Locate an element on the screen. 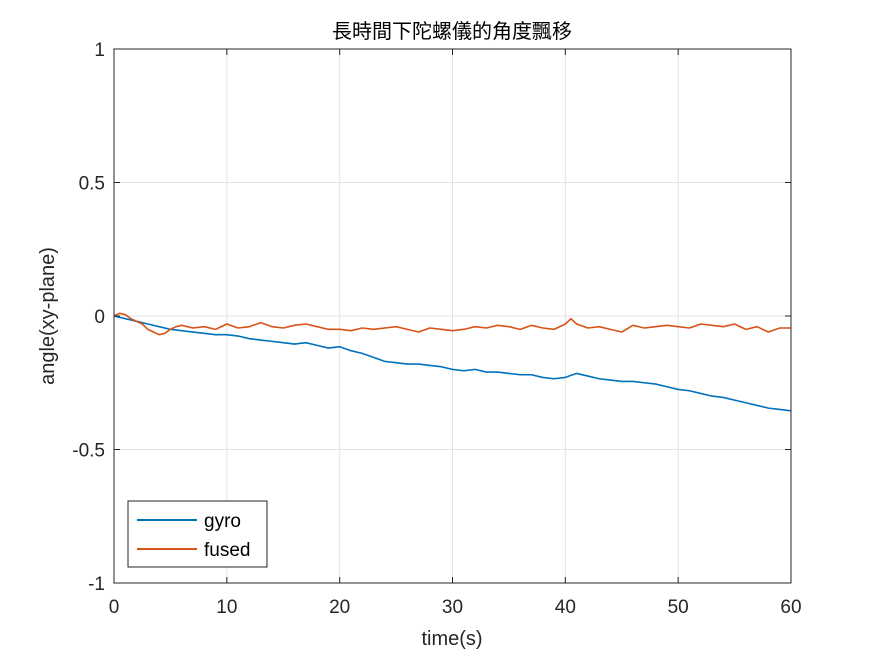 The height and width of the screenshot is (656, 875). series-line-gyro is located at coordinates (452, 363).